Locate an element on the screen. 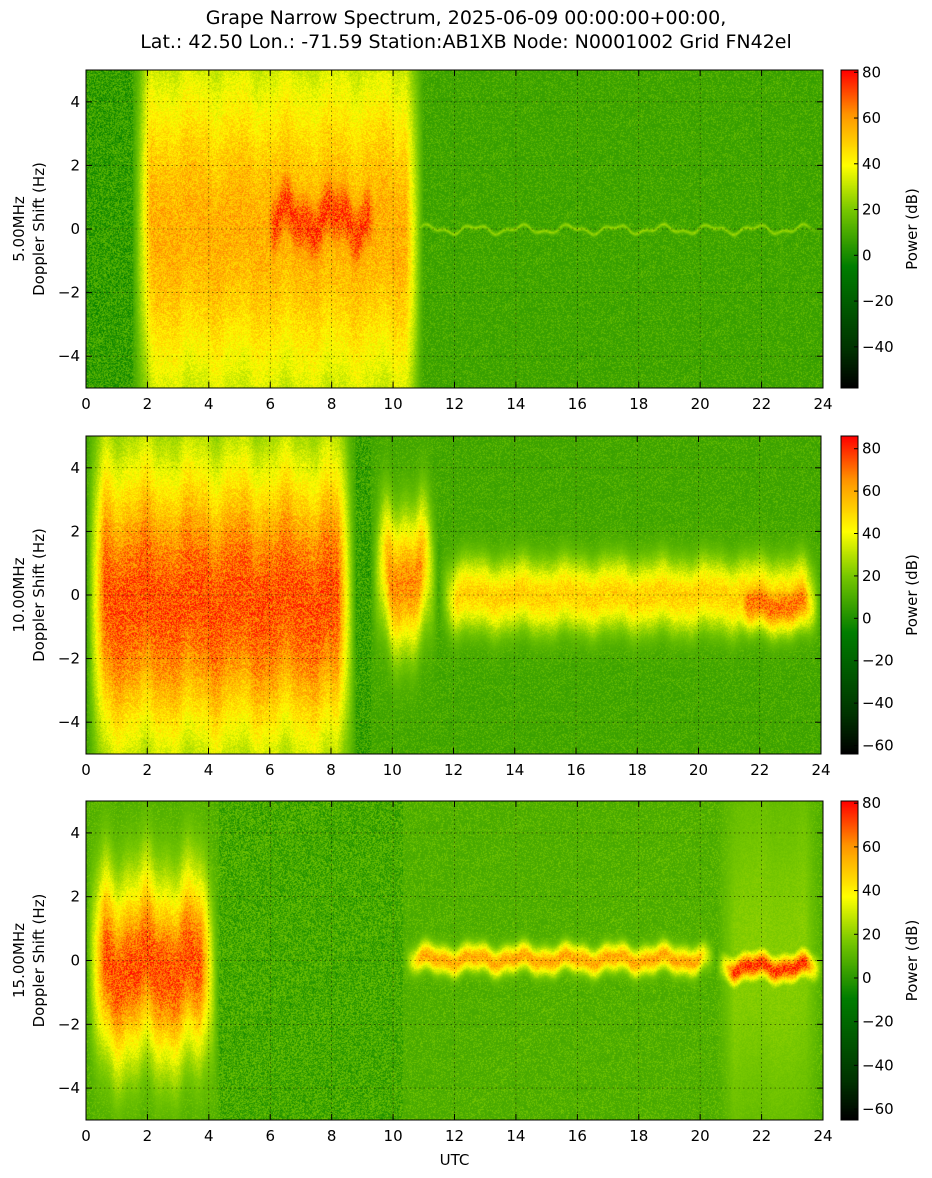  y-axis-label-band: 5.00MHz is located at coordinates (19, 229).